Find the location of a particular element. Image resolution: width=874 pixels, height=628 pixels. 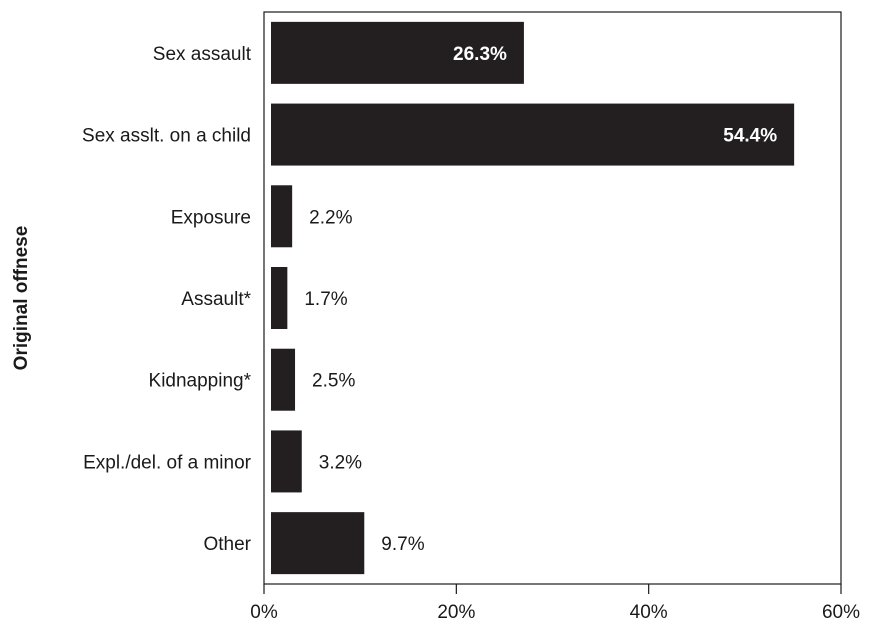

x-tick-label: 40% is located at coordinates (649, 612).